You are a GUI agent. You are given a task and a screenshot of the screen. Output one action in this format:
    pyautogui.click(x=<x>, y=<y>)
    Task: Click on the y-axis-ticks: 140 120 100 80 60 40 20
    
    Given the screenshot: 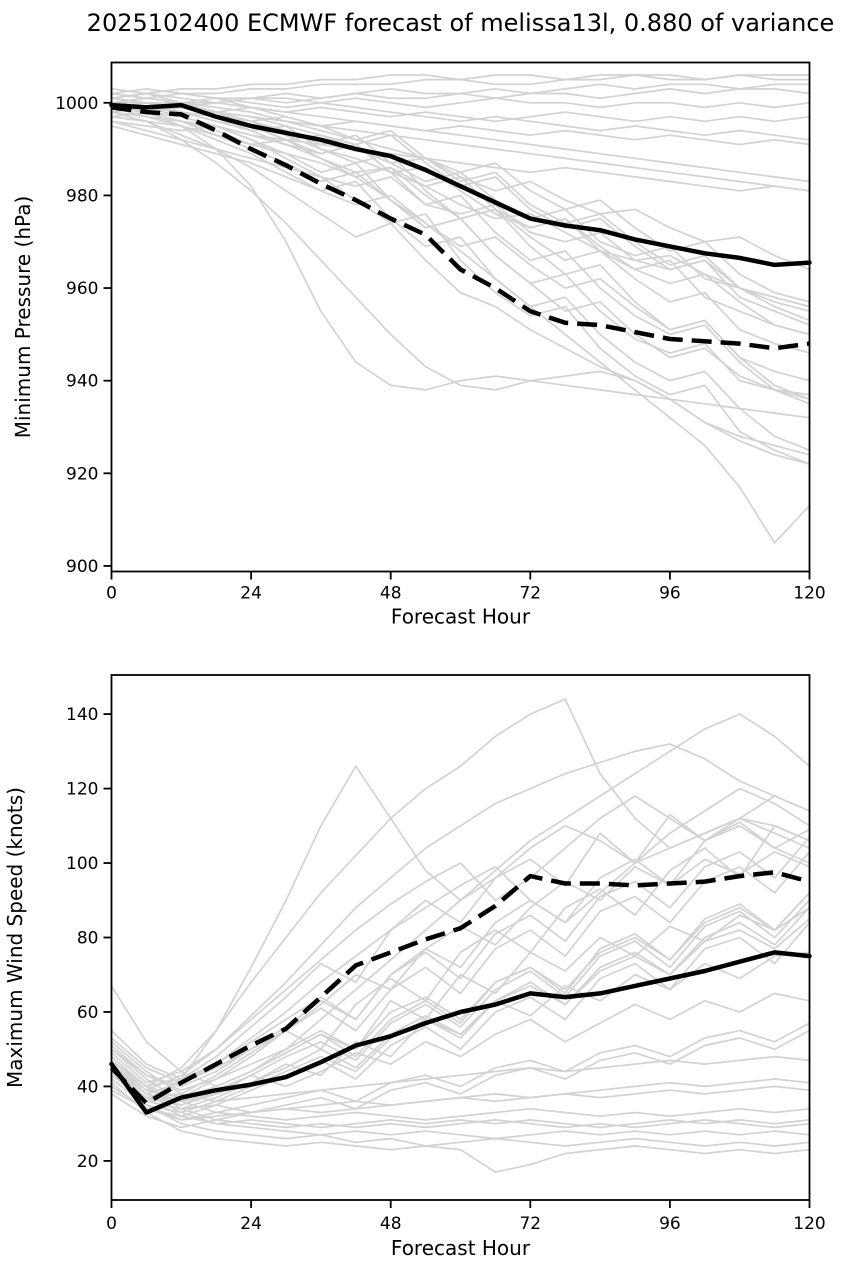 What is the action you would take?
    pyautogui.click(x=89, y=938)
    